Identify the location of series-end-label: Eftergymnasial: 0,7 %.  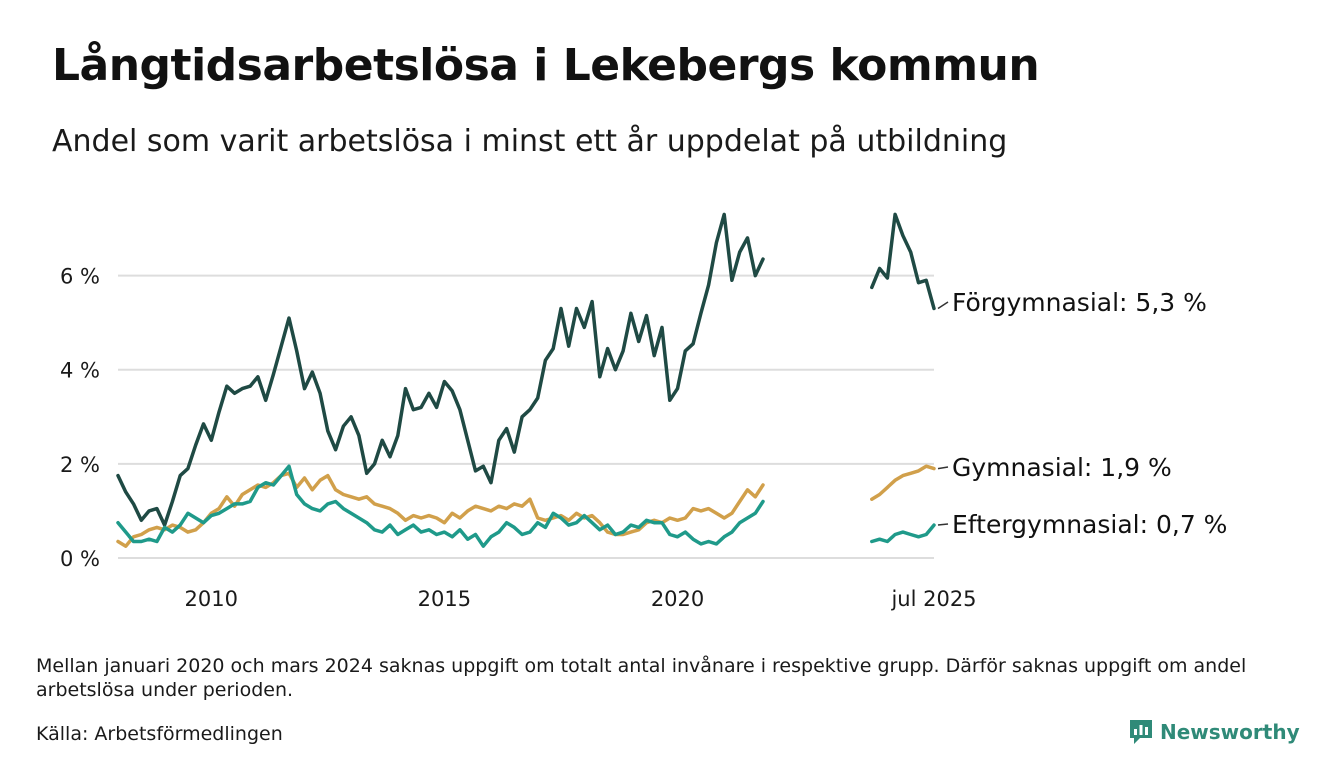
(1089, 524).